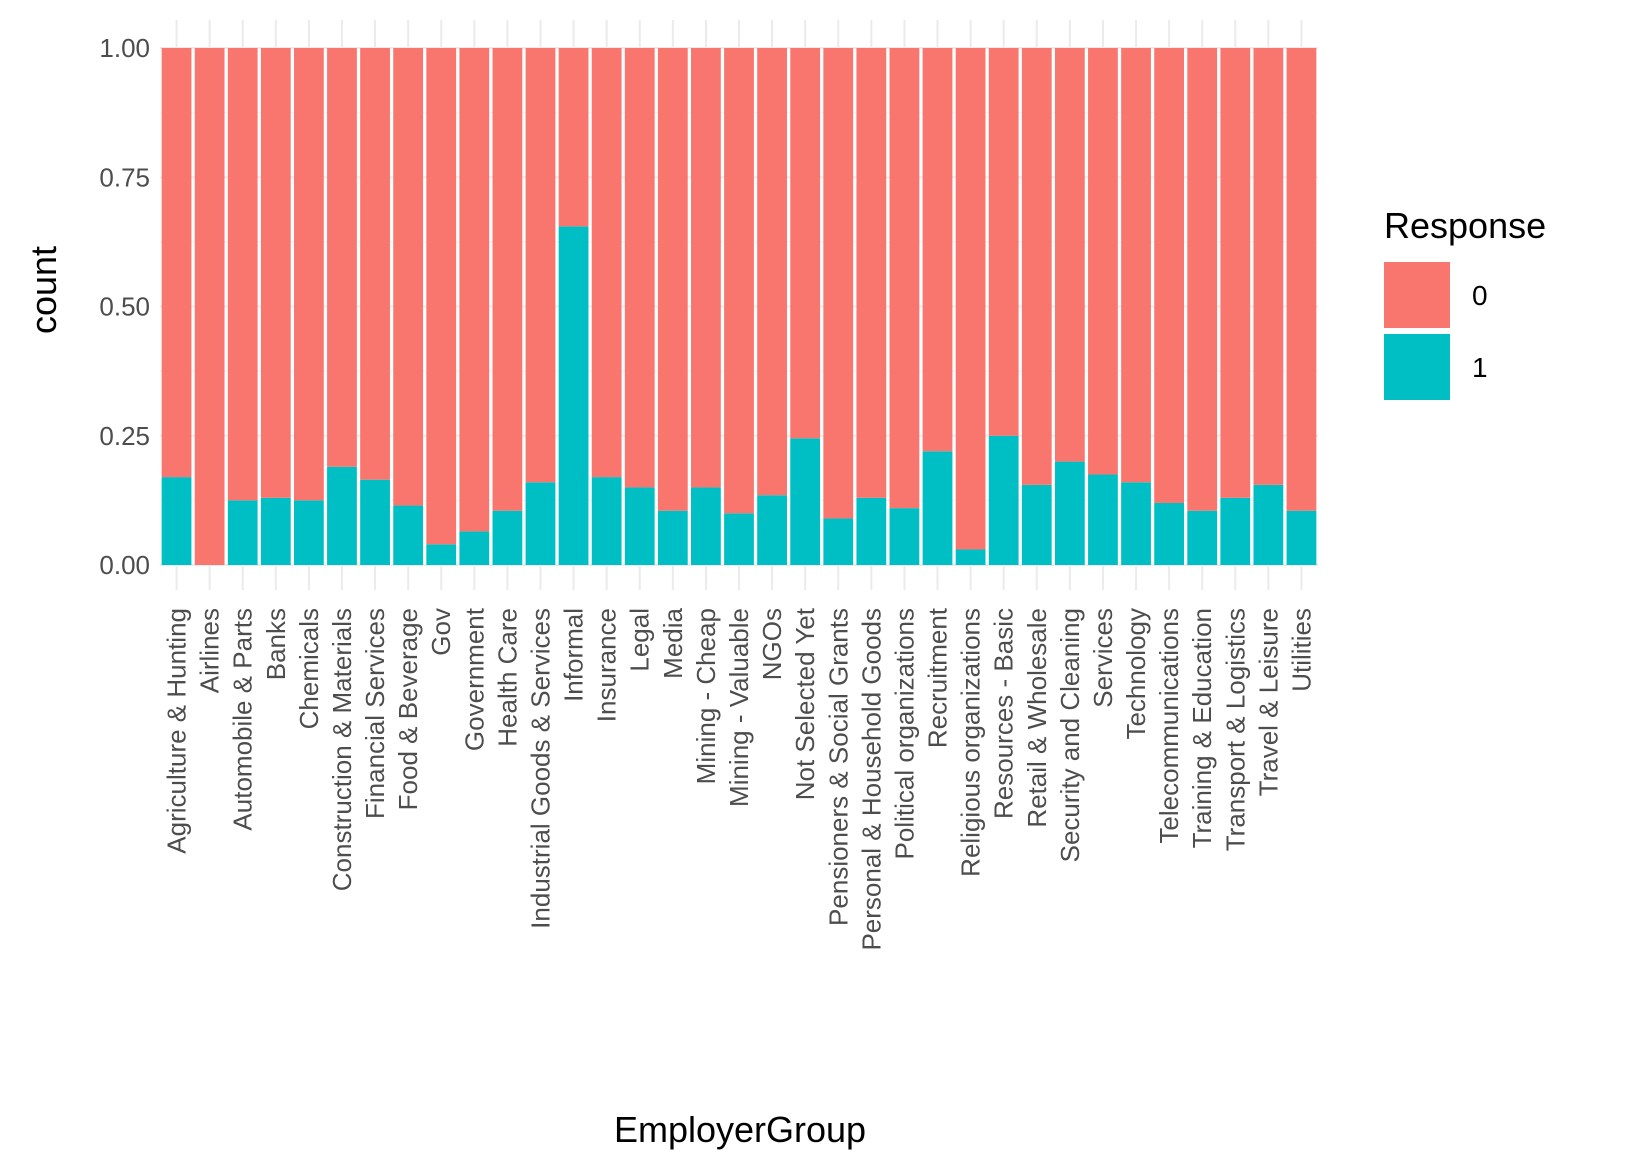 The height and width of the screenshot is (1168, 1625). What do you see at coordinates (938, 677) in the screenshot?
I see `x-tick-label: Recruitment` at bounding box center [938, 677].